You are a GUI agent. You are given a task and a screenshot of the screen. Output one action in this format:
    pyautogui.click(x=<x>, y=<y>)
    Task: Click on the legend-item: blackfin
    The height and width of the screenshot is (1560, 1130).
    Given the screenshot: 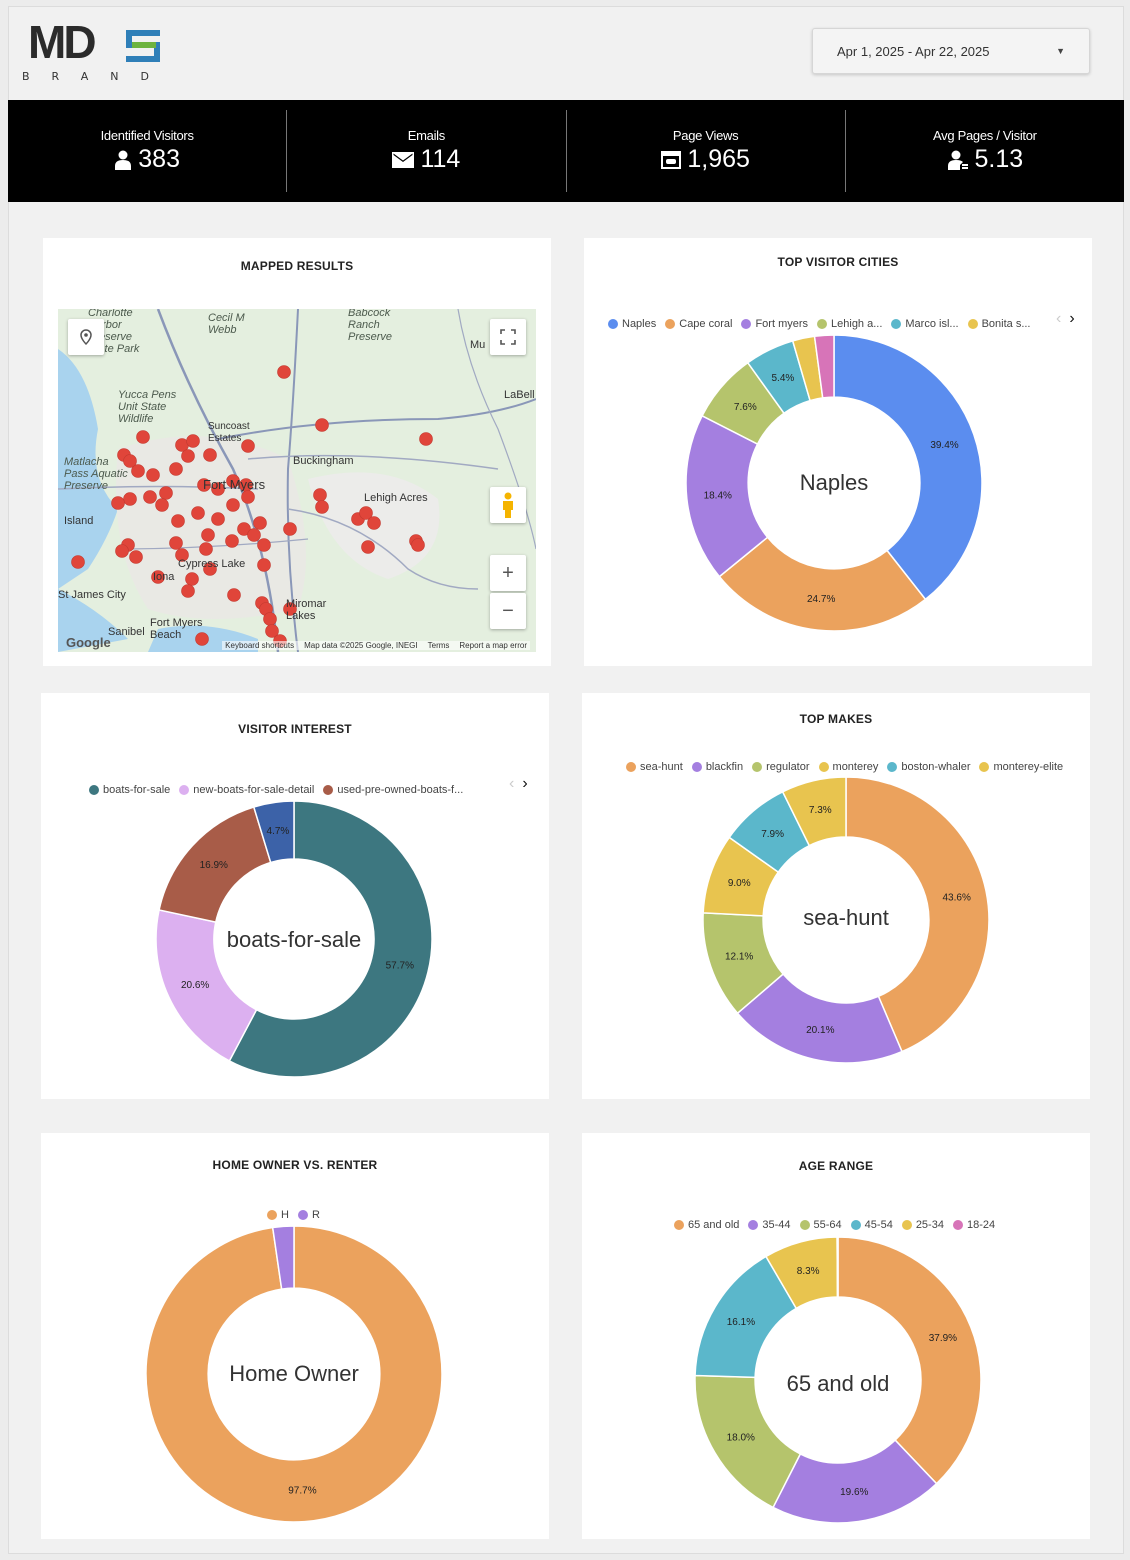 What is the action you would take?
    pyautogui.click(x=717, y=767)
    